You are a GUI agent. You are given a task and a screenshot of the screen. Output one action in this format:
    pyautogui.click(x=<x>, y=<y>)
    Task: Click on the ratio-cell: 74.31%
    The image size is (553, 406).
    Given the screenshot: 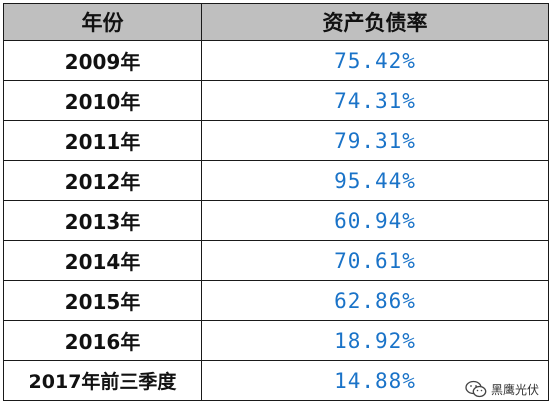 What is the action you would take?
    pyautogui.click(x=375, y=100)
    